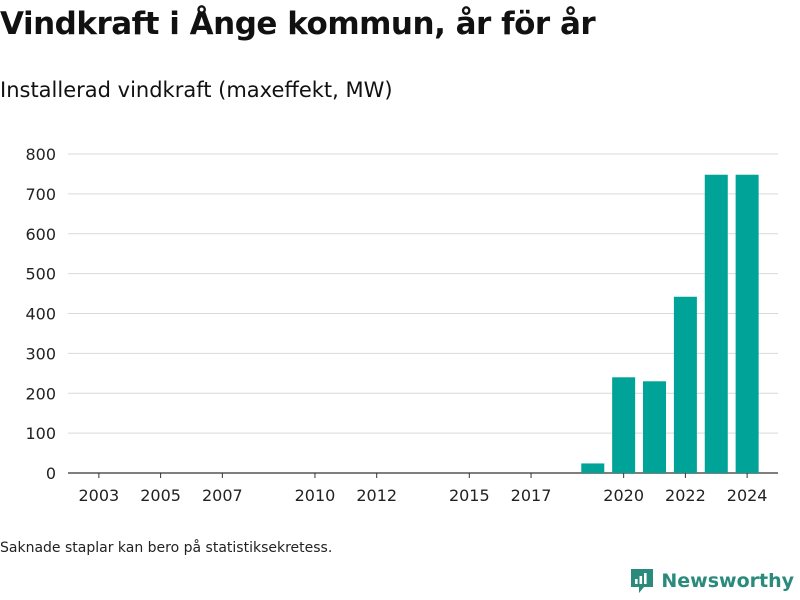 The image size is (800, 600). What do you see at coordinates (593, 468) in the screenshot?
I see `bar-2019` at bounding box center [593, 468].